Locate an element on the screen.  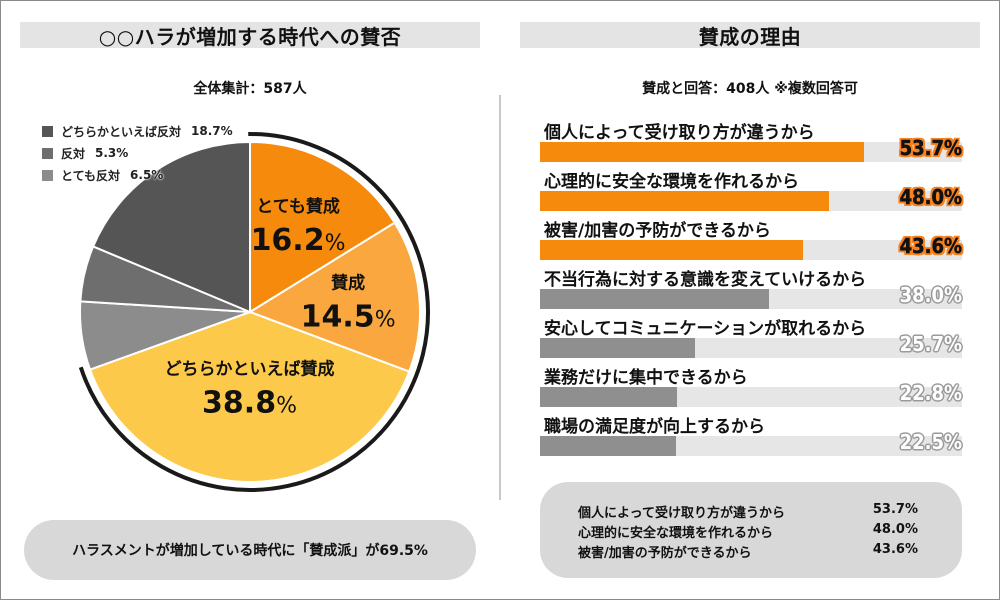
bar-category-label: 業務だけに集中できるから is located at coordinates (646, 378).